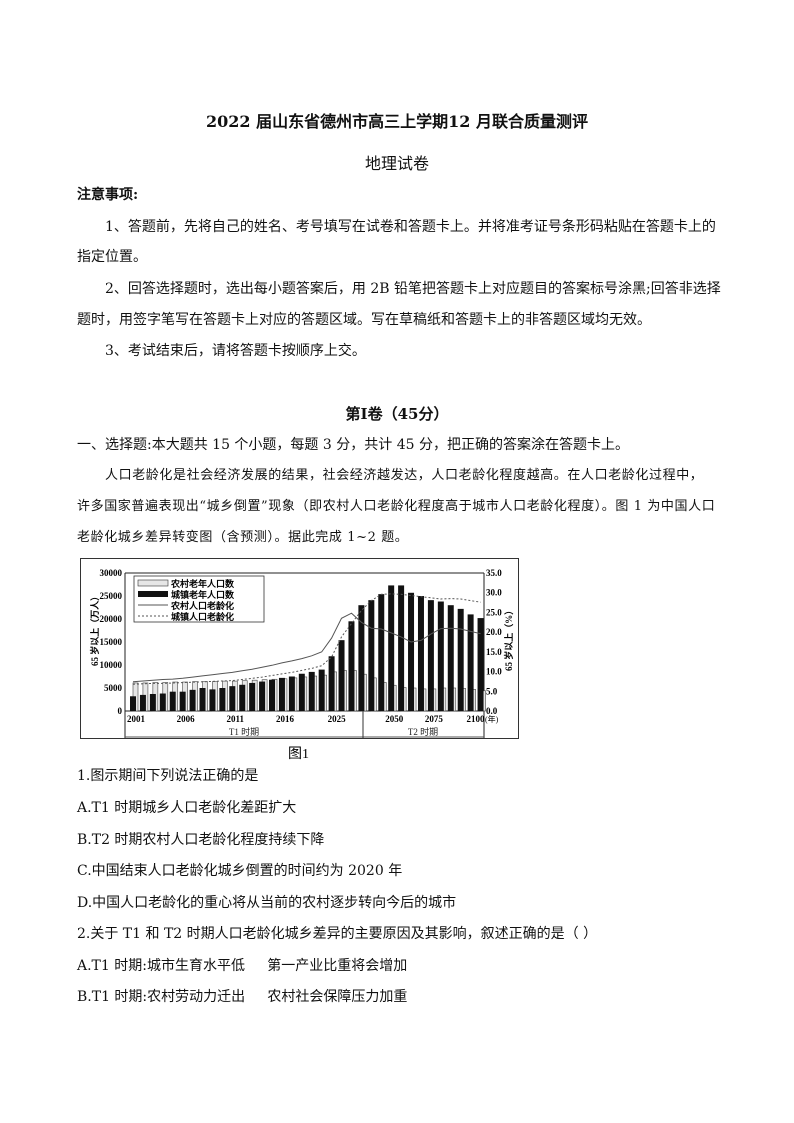 This screenshot has height=1123, width=794. I want to click on legend-label: 农村老年人口数, so click(202, 583).